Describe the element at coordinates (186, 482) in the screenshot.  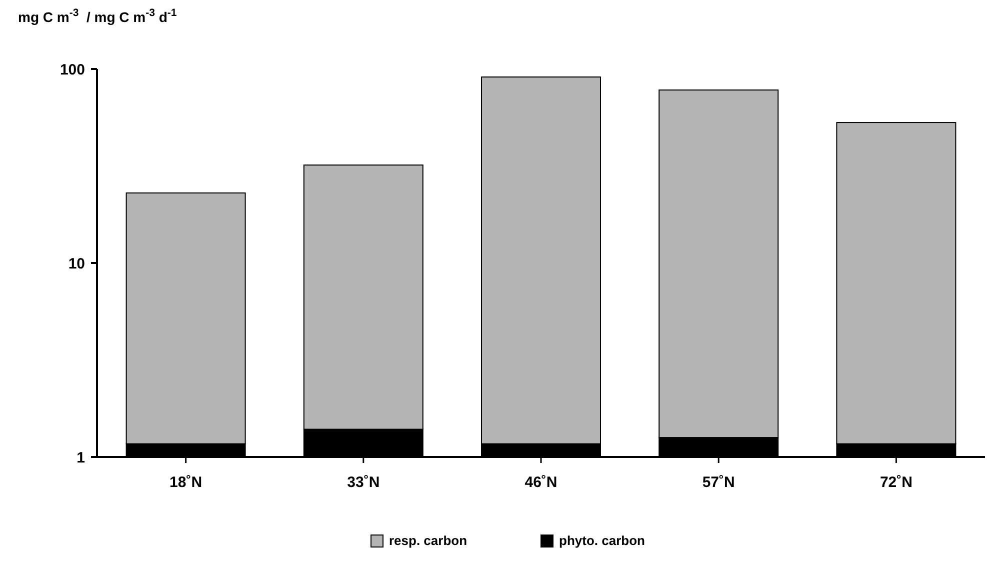
I see `x-tick-label: 18˚N` at that location.